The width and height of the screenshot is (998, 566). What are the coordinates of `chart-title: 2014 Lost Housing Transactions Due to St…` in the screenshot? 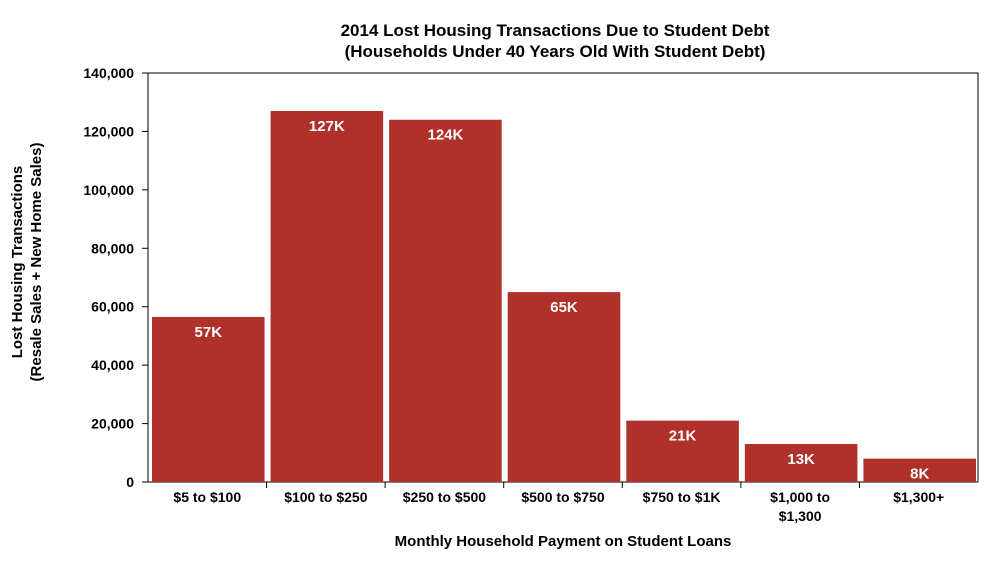 It's located at (555, 30).